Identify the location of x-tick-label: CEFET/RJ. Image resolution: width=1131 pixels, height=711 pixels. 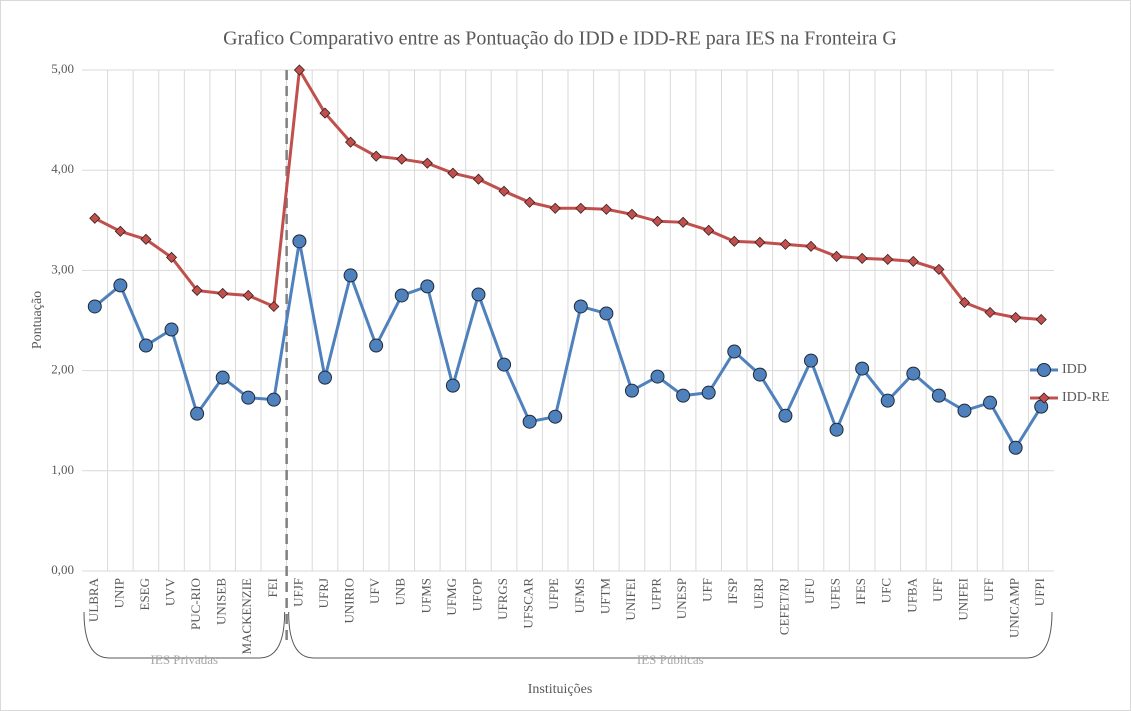
(783, 606).